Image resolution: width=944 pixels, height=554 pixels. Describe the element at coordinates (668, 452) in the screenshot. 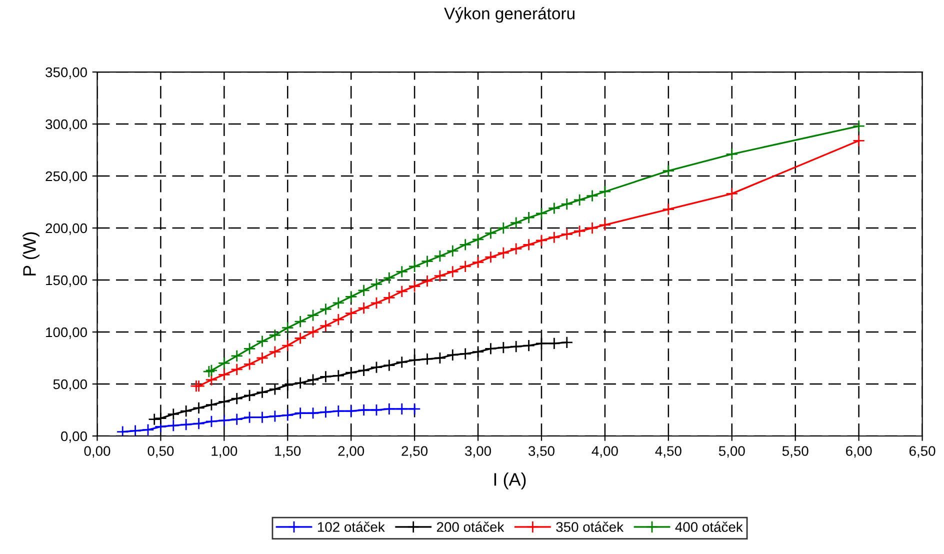

I see `x-tick-label: 4,50` at that location.